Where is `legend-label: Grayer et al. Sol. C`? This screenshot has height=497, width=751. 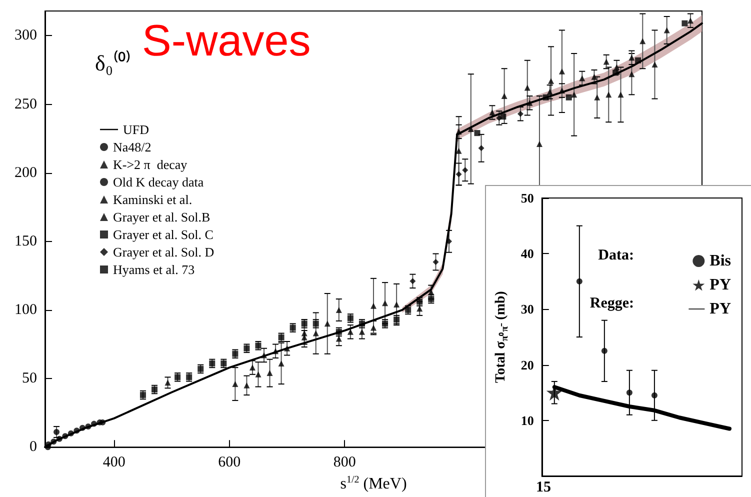
legend-label: Grayer et al. Sol. C is located at coordinates (163, 234).